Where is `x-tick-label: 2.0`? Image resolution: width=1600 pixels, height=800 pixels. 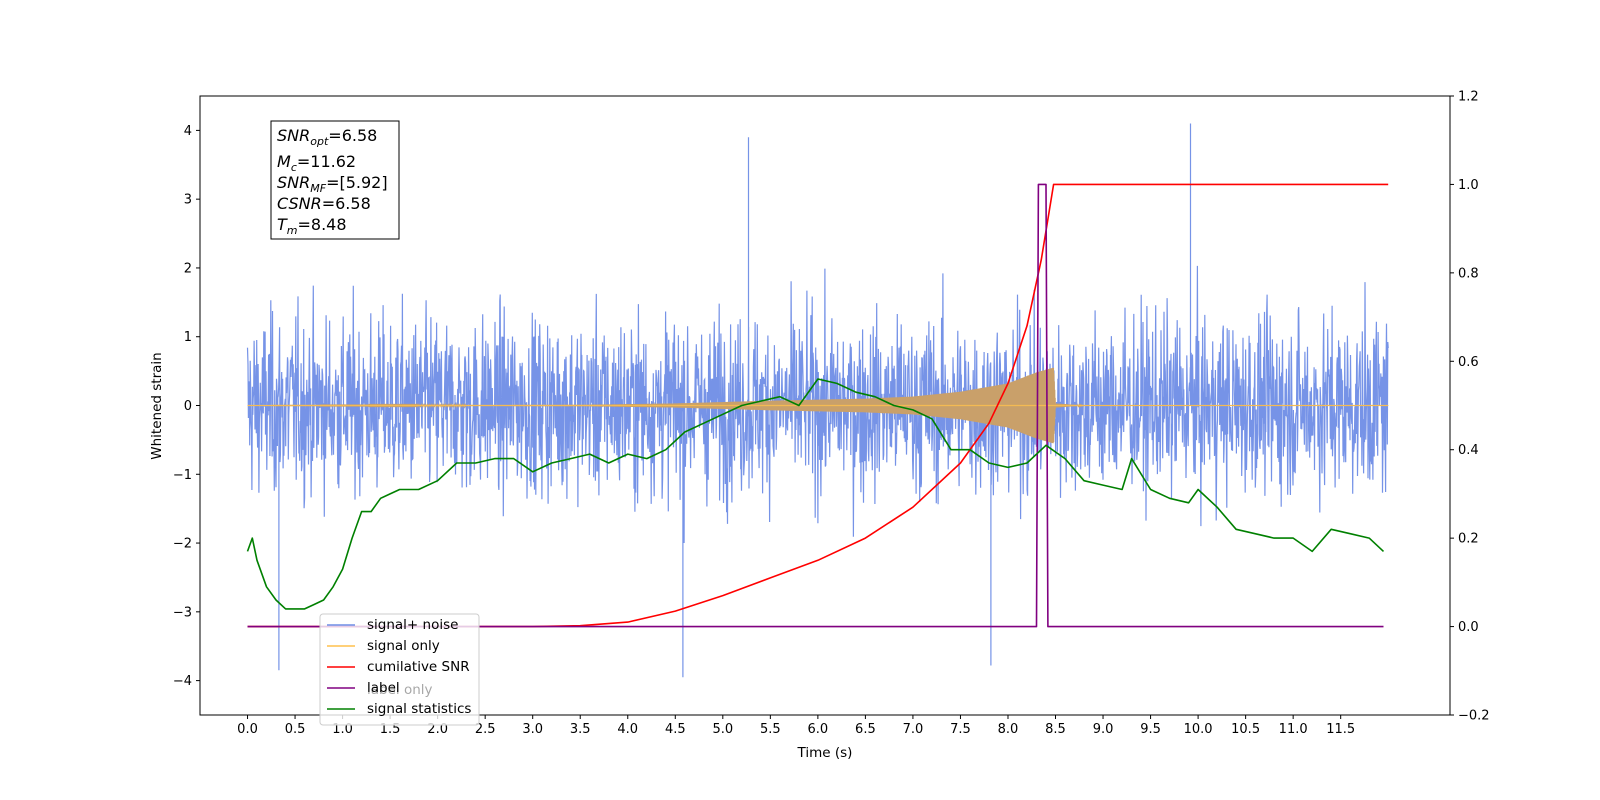
x-tick-label: 2.0 is located at coordinates (437, 729).